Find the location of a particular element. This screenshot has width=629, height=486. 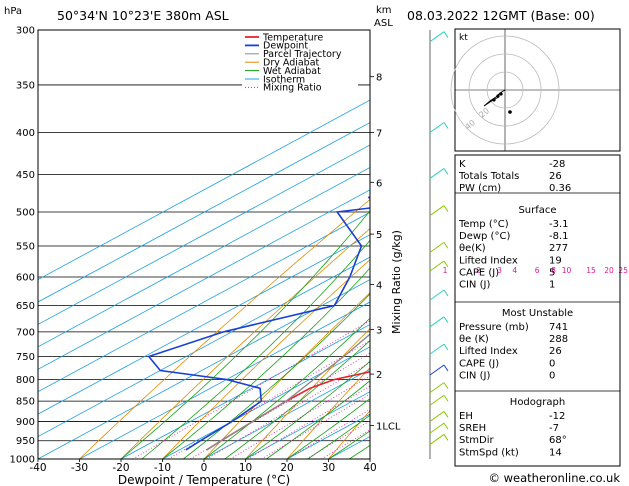

parcel-trace is located at coordinates (288, 392).